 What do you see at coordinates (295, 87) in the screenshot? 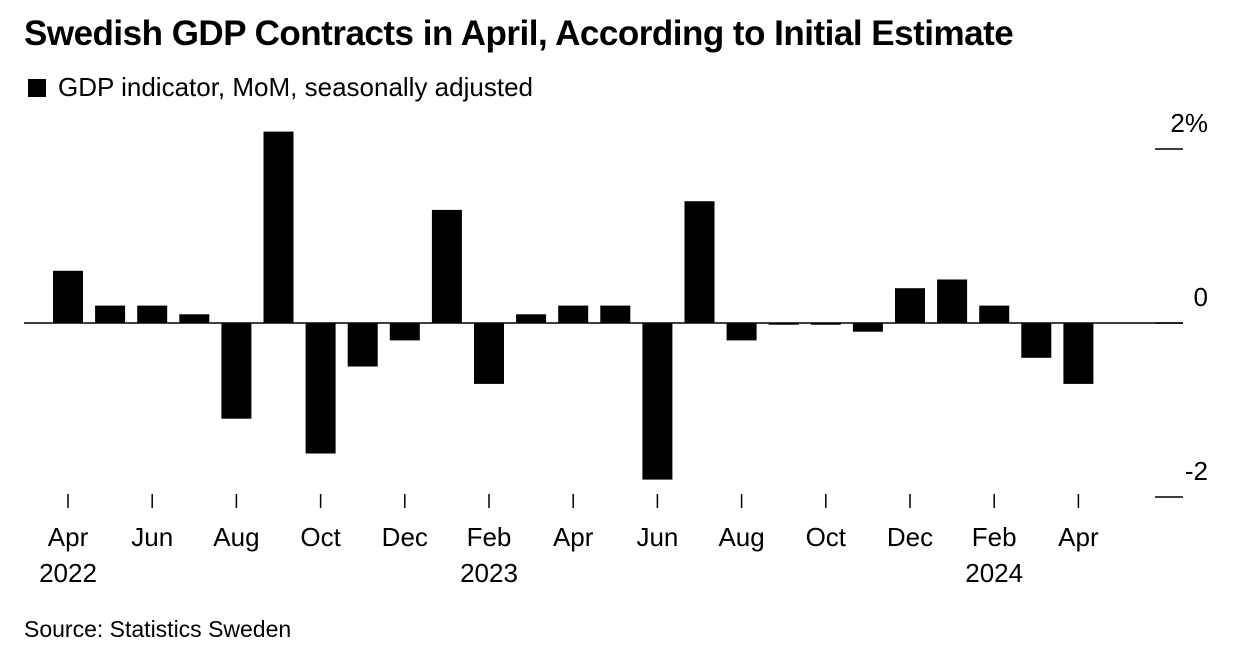
I see `legend-label: GDP indicator, MoM, seasonally adjusted` at bounding box center [295, 87].